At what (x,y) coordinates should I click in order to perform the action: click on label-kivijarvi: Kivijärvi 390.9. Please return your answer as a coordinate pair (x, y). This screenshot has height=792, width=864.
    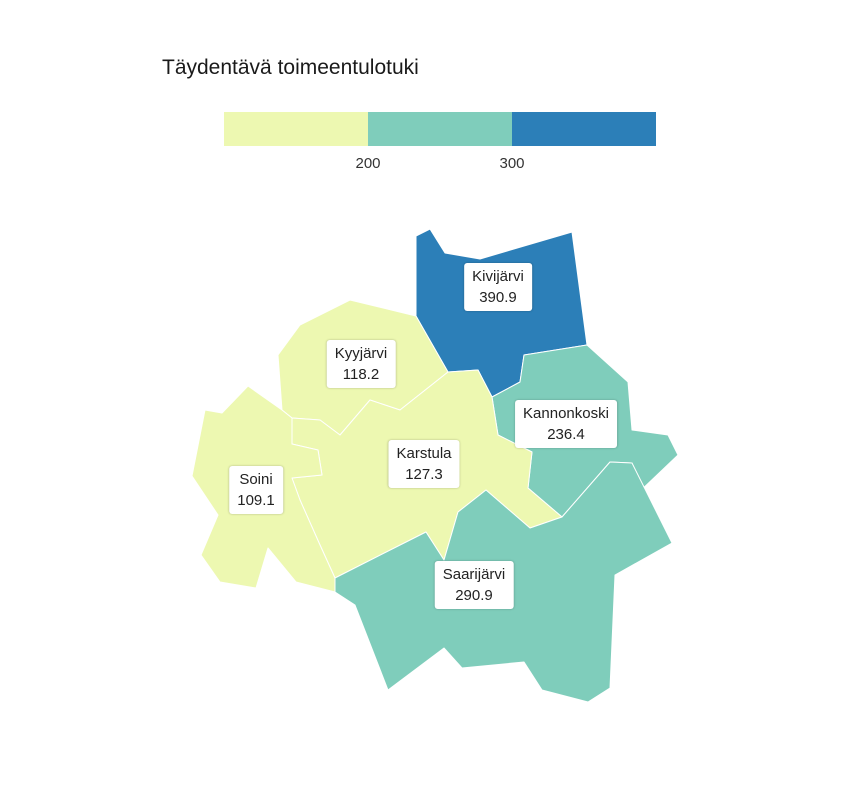
    Looking at the image, I should click on (498, 287).